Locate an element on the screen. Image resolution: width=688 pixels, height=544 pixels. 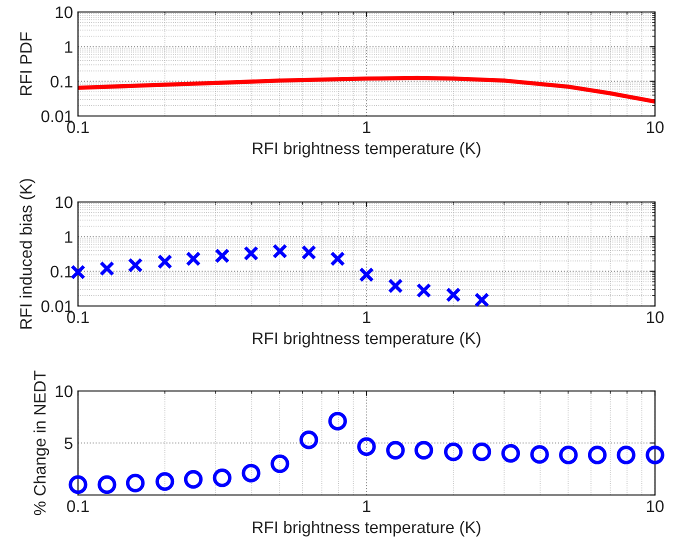
y-axis-title: RFI PDF is located at coordinates (26, 64).